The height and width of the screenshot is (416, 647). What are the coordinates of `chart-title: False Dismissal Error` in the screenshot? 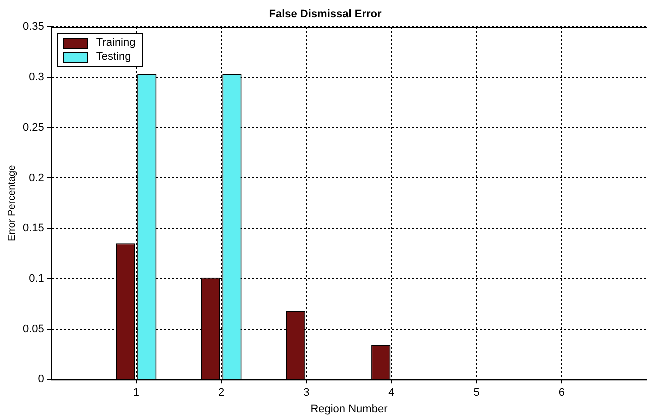 It's located at (325, 14).